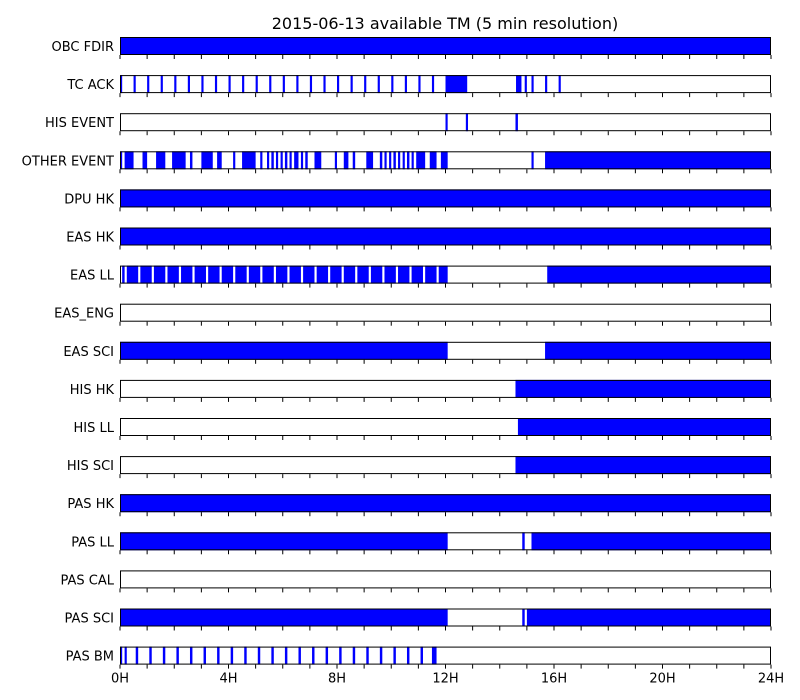 The height and width of the screenshot is (700, 800). What do you see at coordinates (79, 123) in the screenshot?
I see `row-label: HIS EVENT` at bounding box center [79, 123].